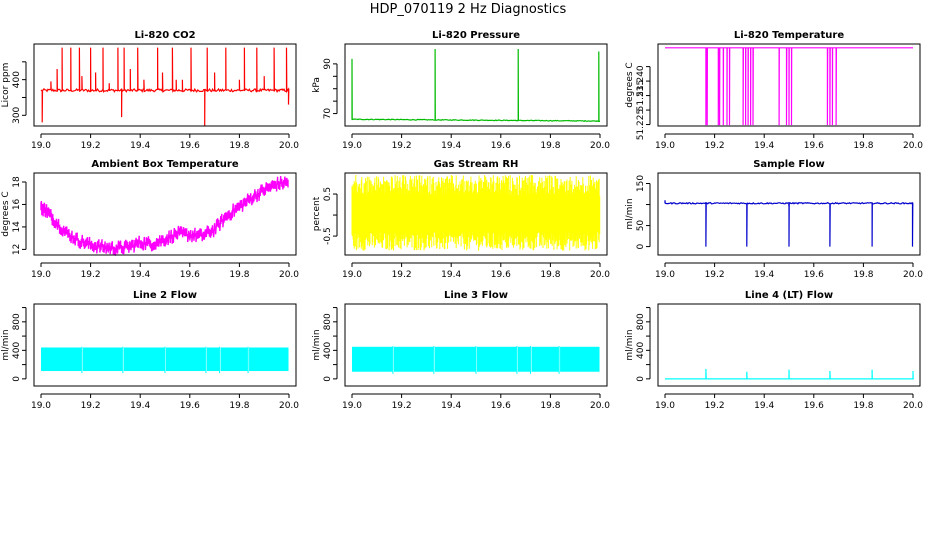  I want to click on y-tick-label: 90, so click(328, 64).